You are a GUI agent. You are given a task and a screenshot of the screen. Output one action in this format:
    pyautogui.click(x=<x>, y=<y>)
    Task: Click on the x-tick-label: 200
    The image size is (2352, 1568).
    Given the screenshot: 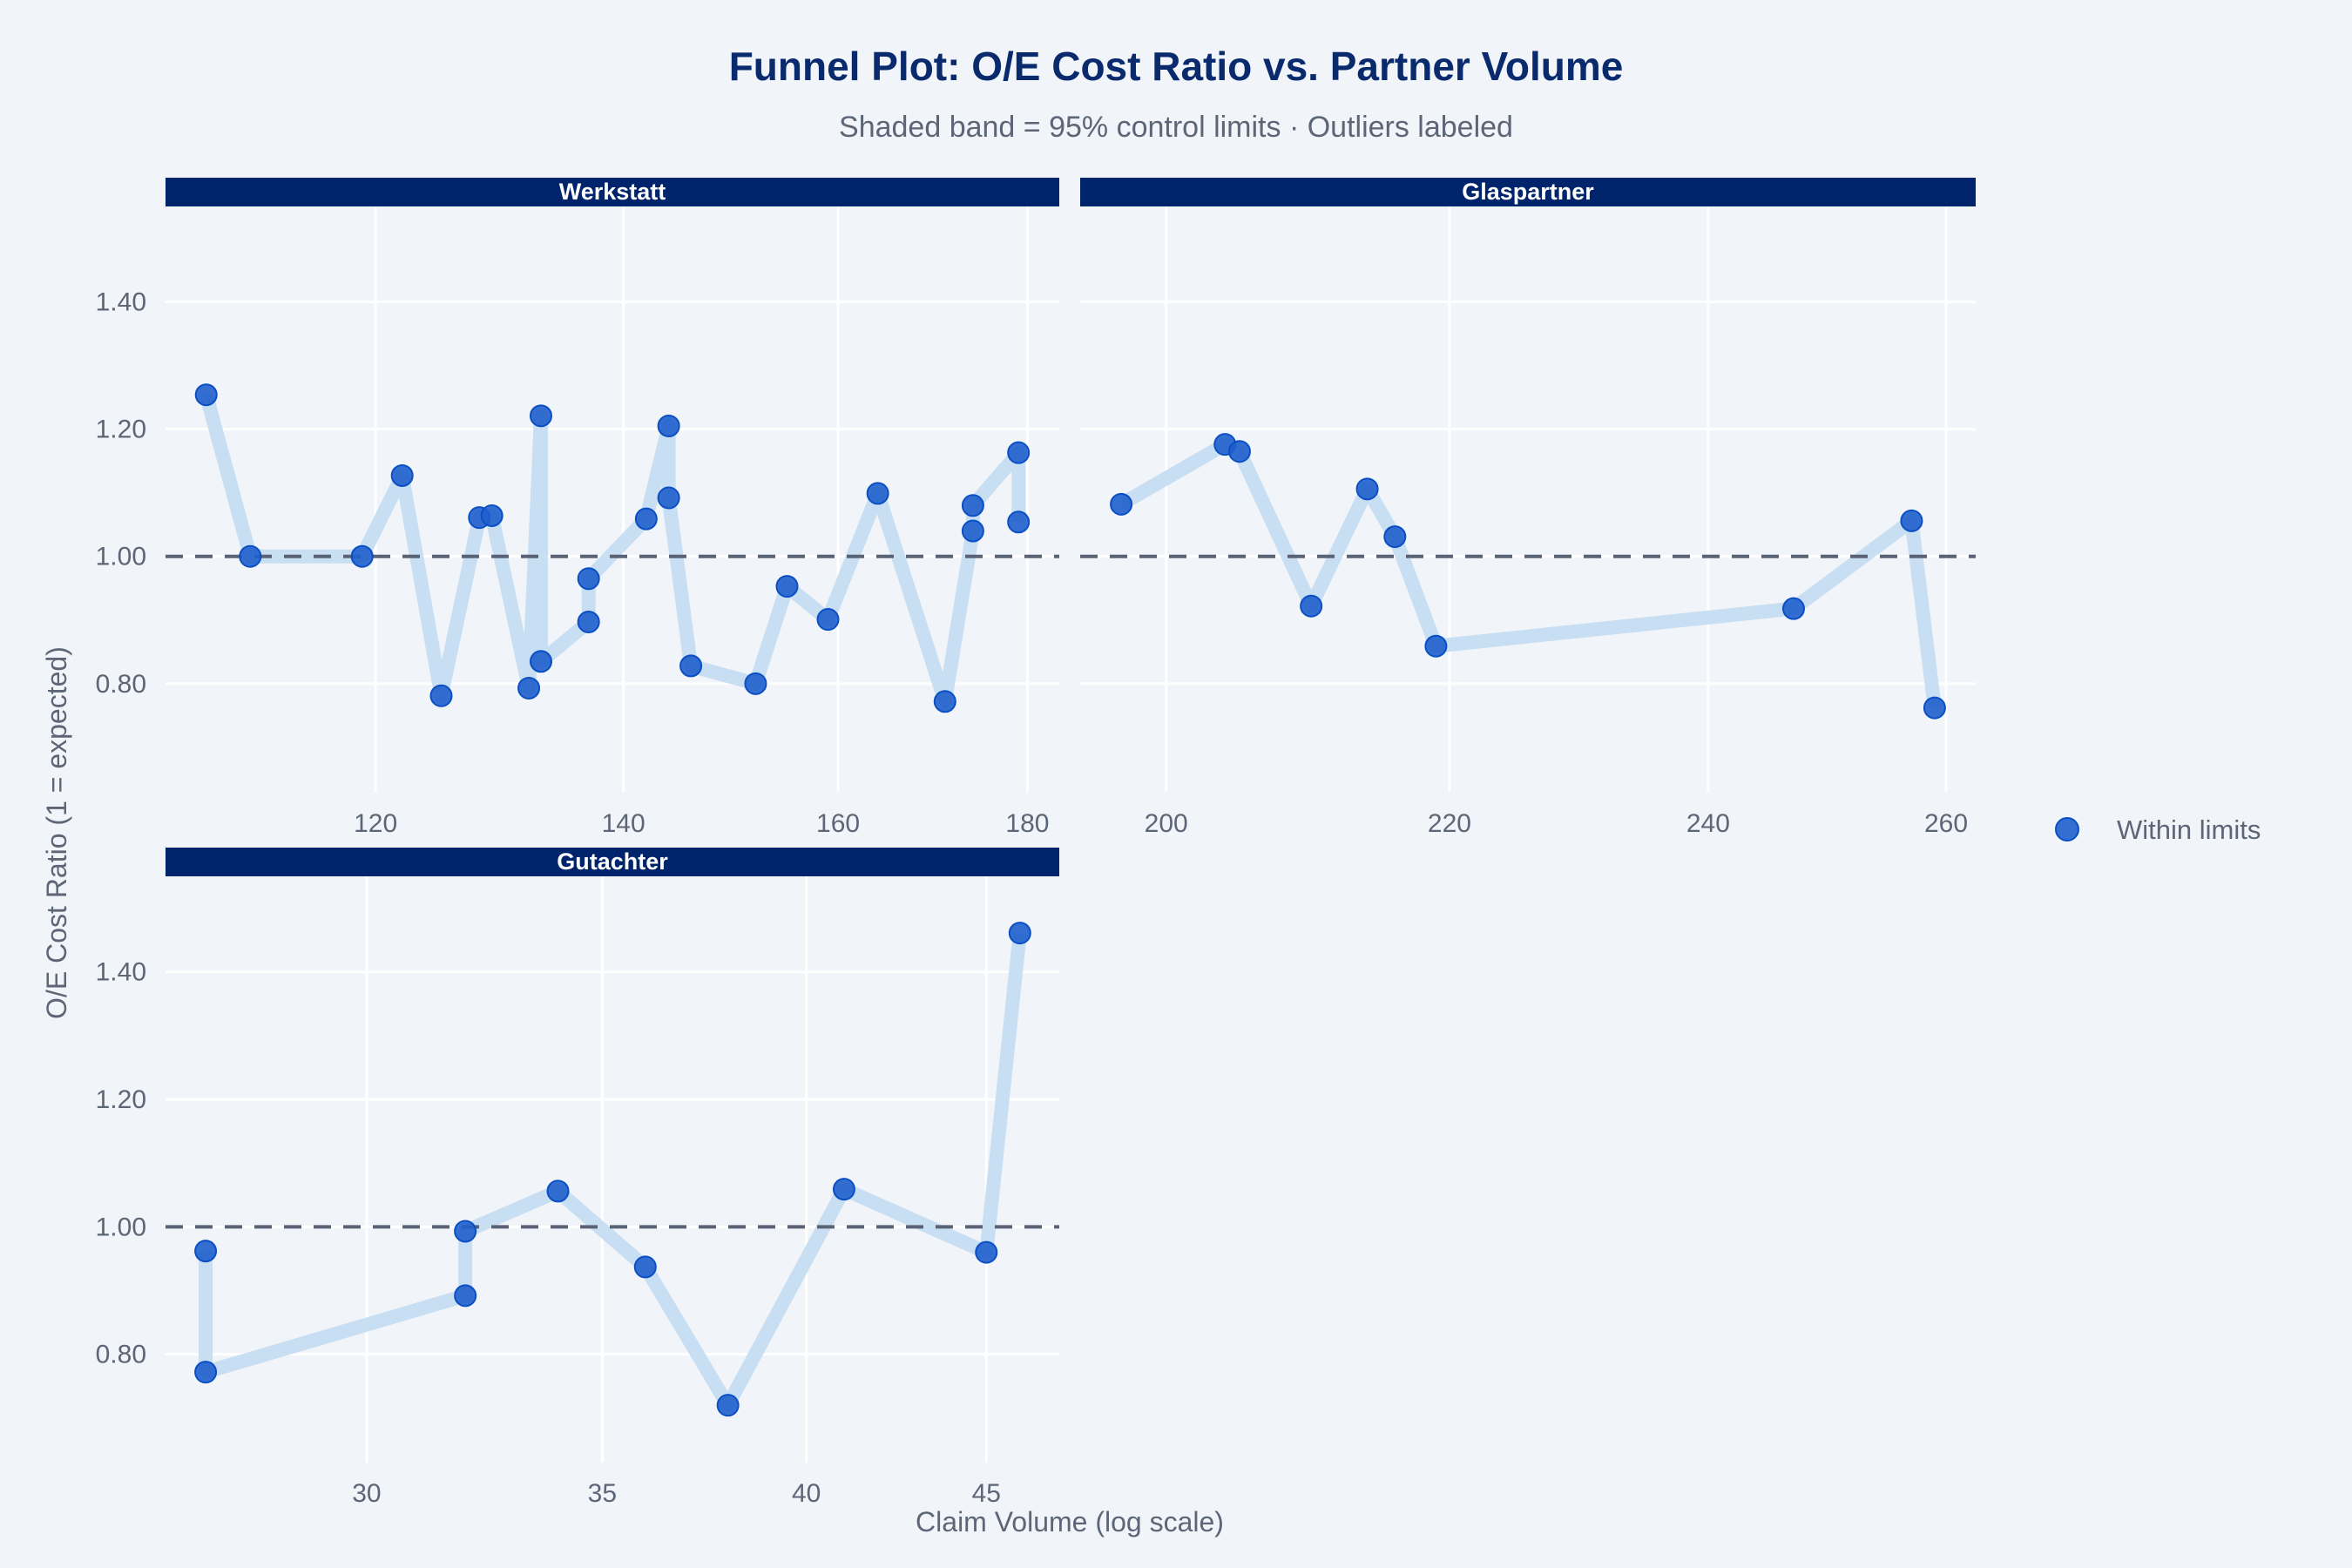 What is the action you would take?
    pyautogui.click(x=1166, y=823)
    